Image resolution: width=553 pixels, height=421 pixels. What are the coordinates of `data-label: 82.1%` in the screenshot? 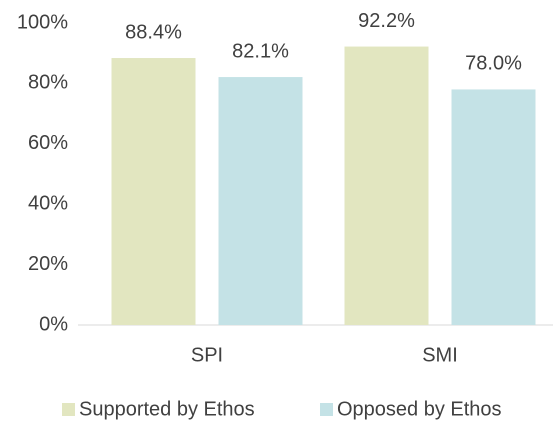 It's located at (260, 51).